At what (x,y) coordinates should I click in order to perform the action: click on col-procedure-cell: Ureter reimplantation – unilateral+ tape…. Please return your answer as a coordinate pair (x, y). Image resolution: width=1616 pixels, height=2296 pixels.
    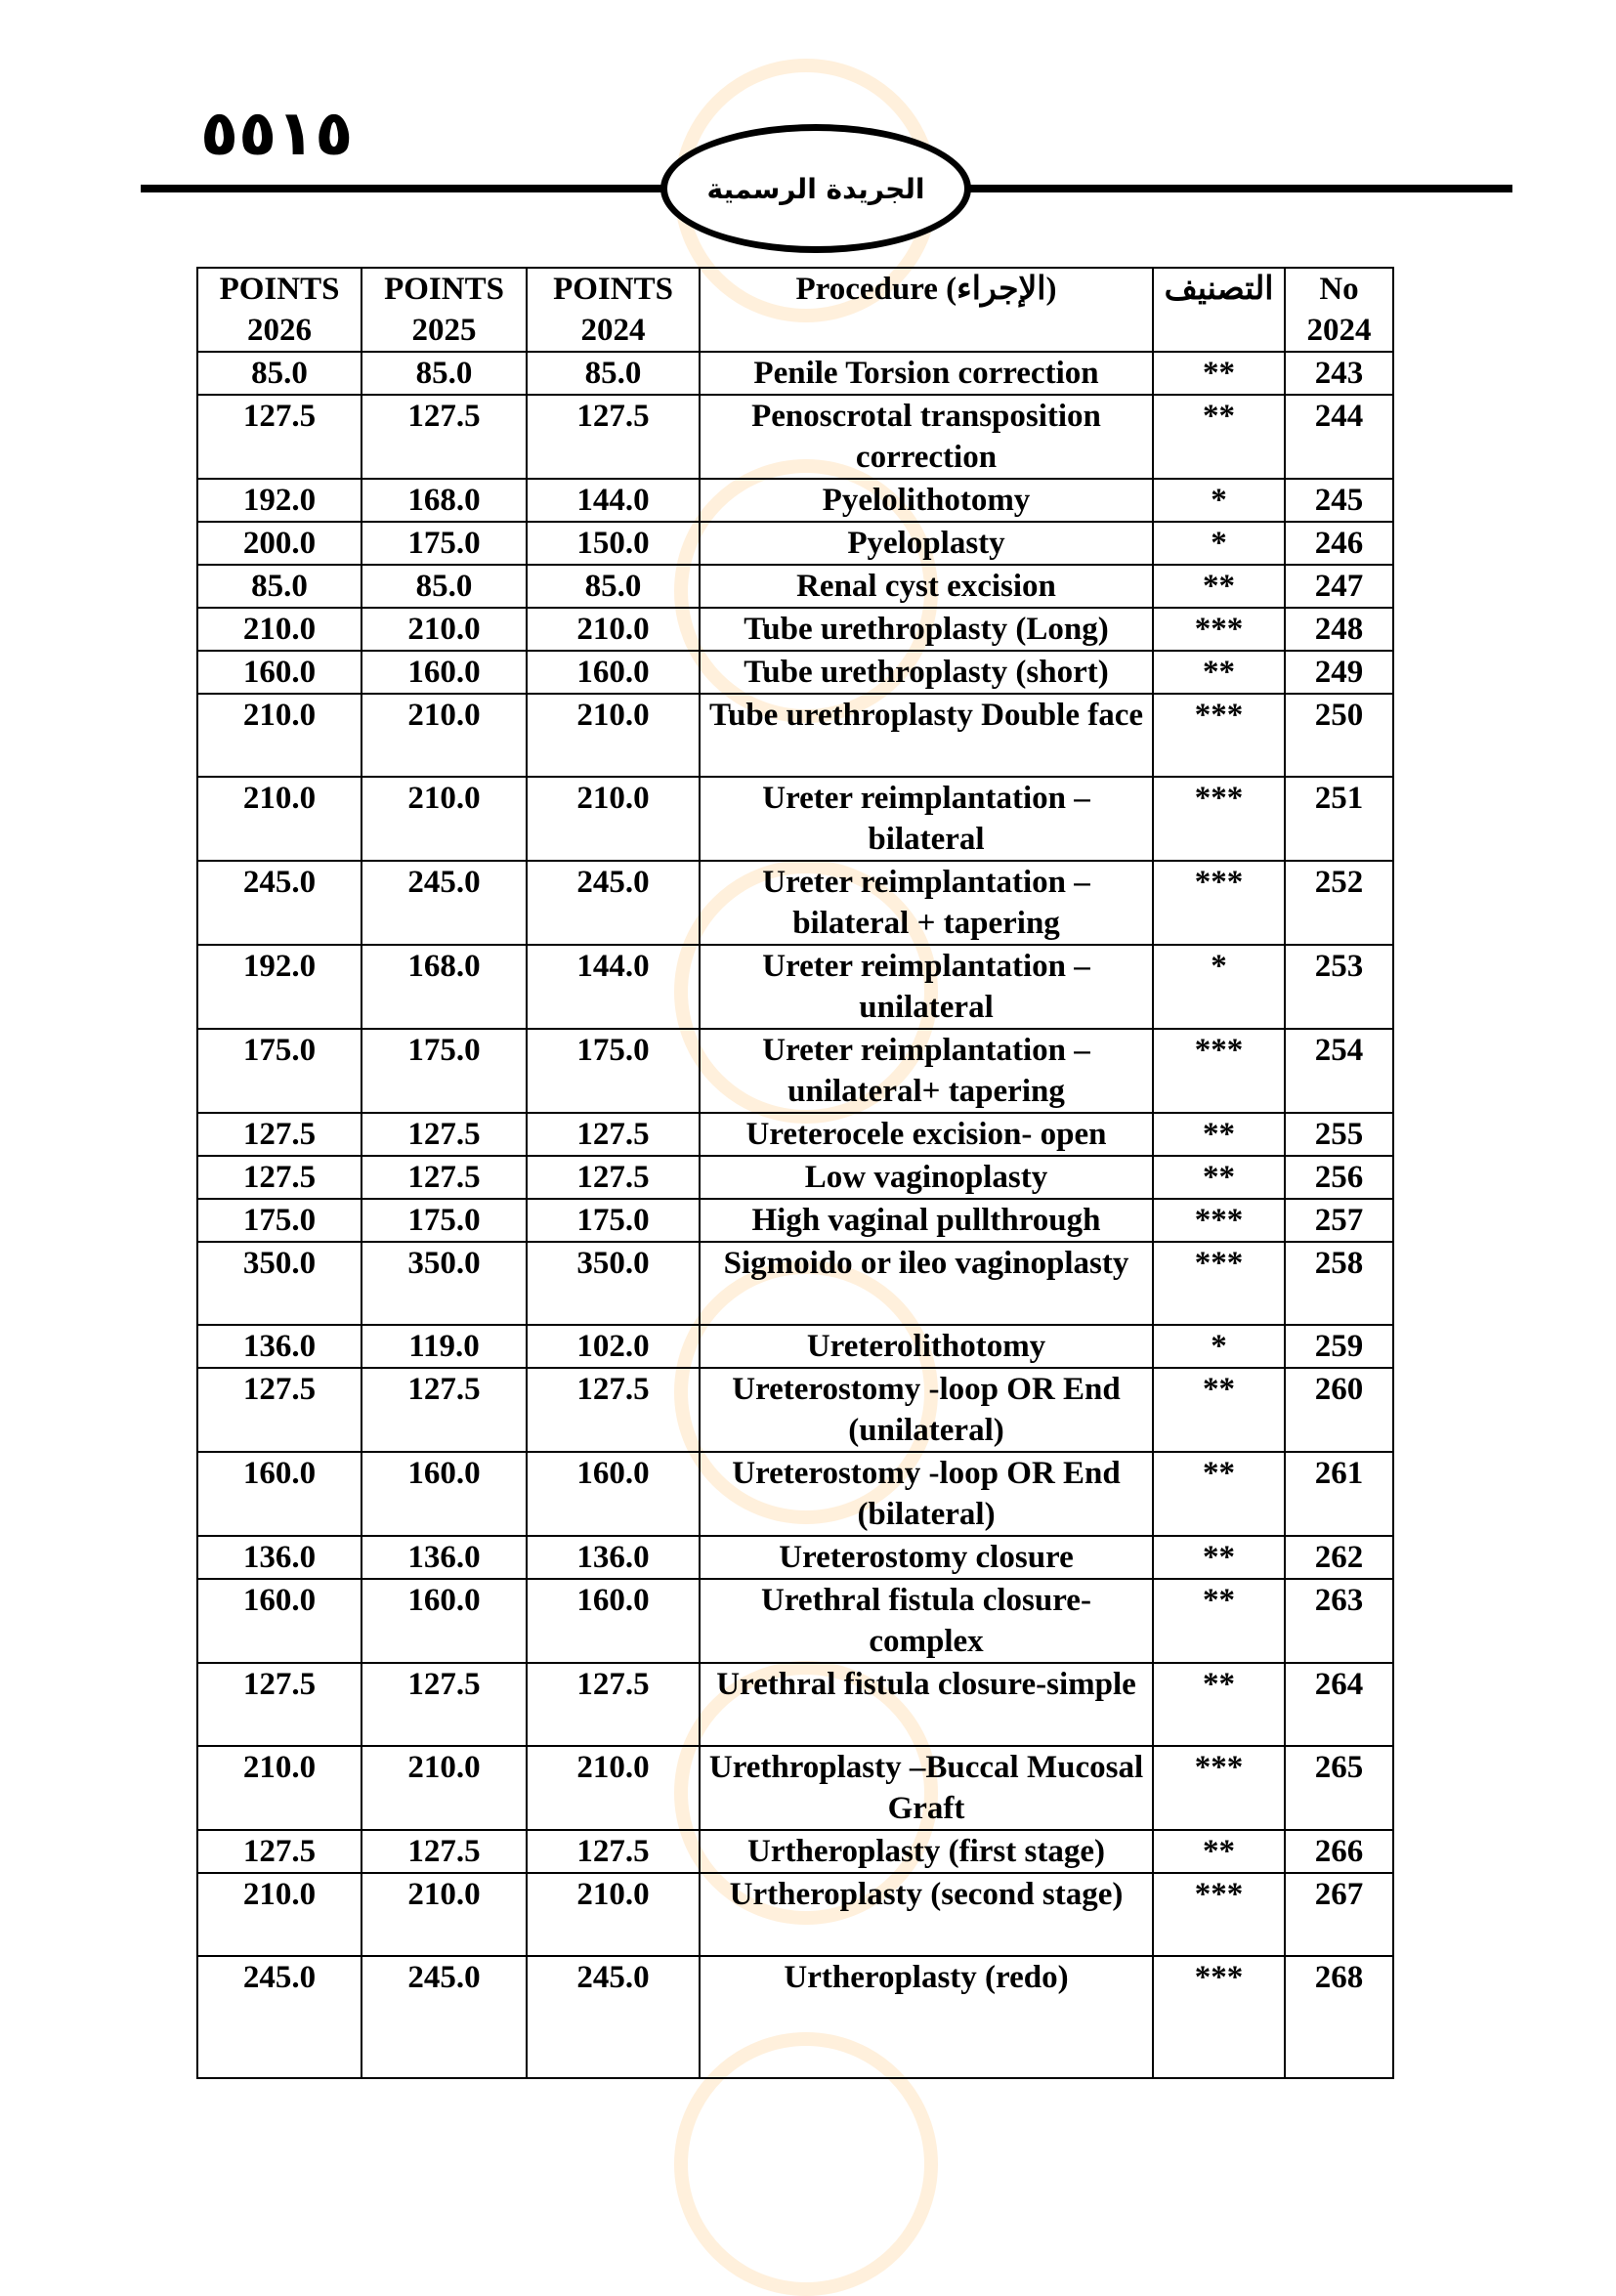
    Looking at the image, I should click on (926, 1071).